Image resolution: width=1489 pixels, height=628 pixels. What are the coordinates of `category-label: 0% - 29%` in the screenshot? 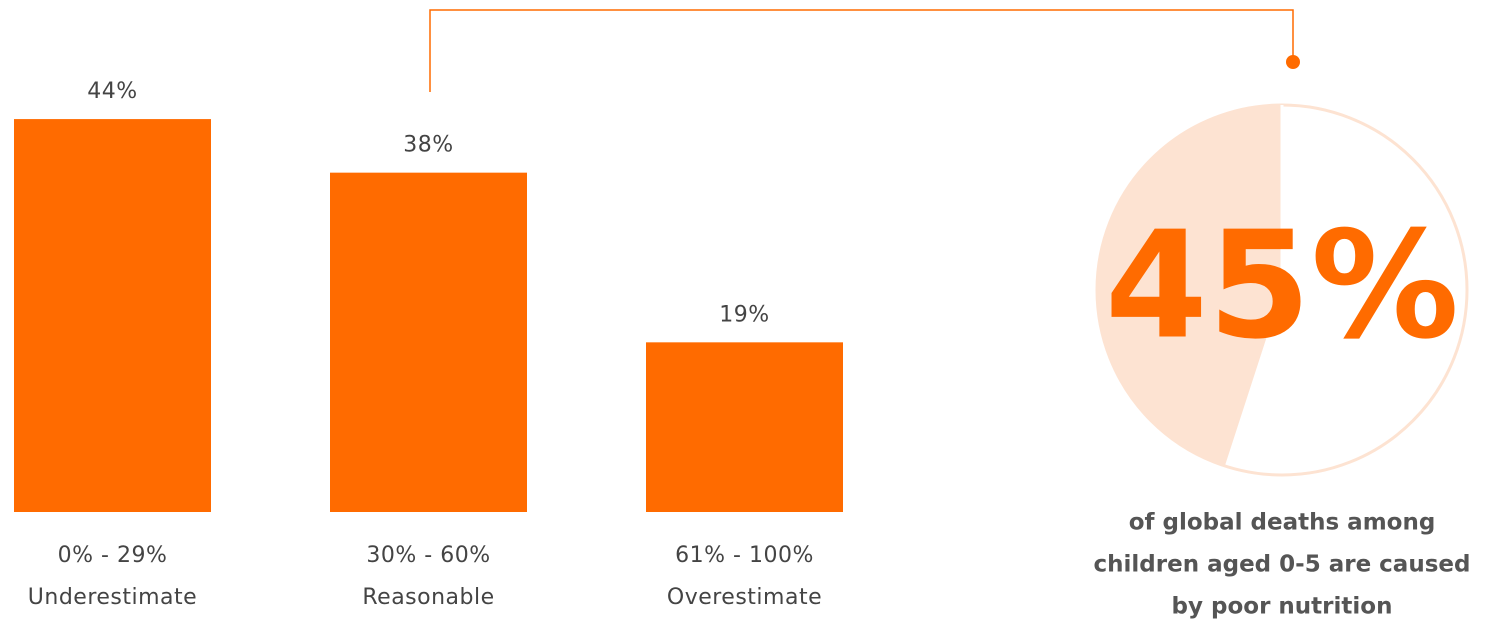 It's located at (113, 555).